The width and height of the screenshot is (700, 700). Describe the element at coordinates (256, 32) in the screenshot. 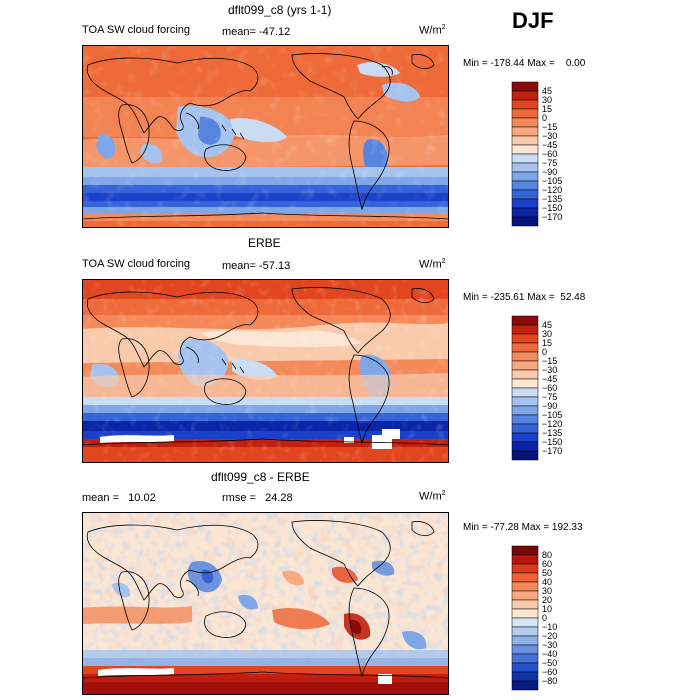

I see `panel-1-mean-label: mean= -47.12` at that location.